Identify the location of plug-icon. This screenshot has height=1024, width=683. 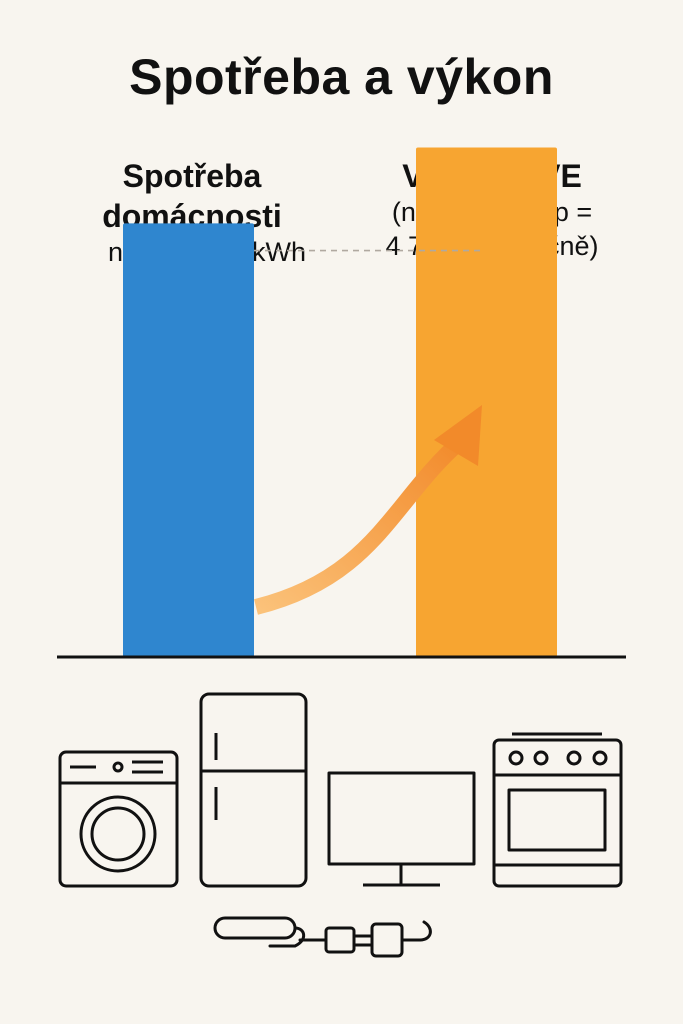
(322, 937).